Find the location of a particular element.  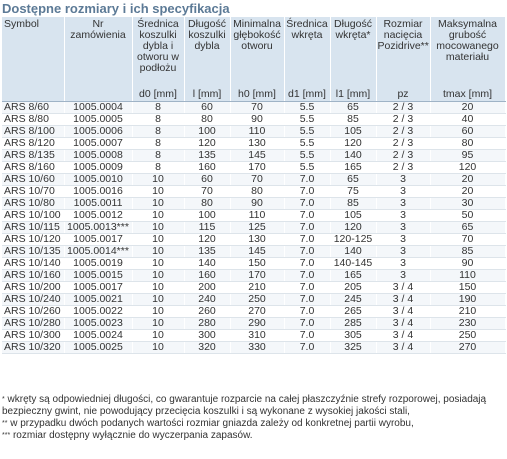

cell-symbol: ARS 10/160 is located at coordinates (33, 275).